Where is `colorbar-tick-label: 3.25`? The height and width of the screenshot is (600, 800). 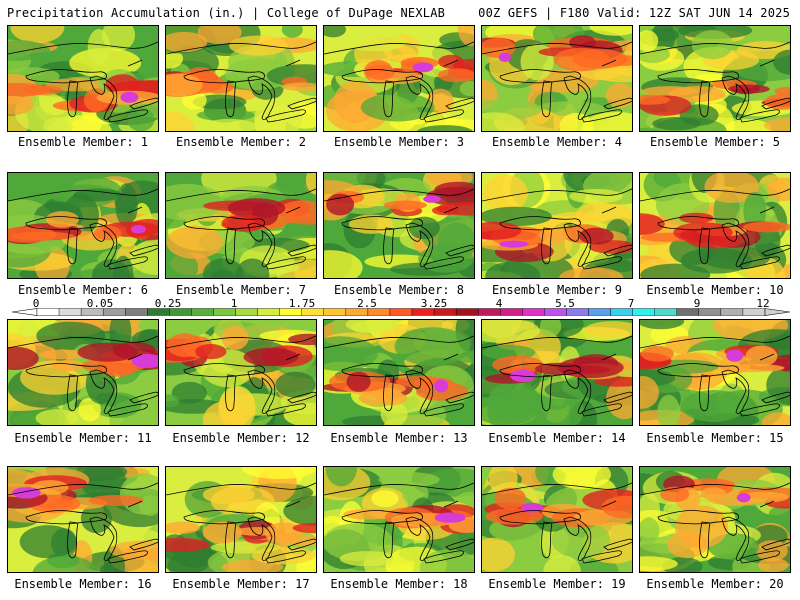
colorbar-tick-label: 3.25 is located at coordinates (434, 303).